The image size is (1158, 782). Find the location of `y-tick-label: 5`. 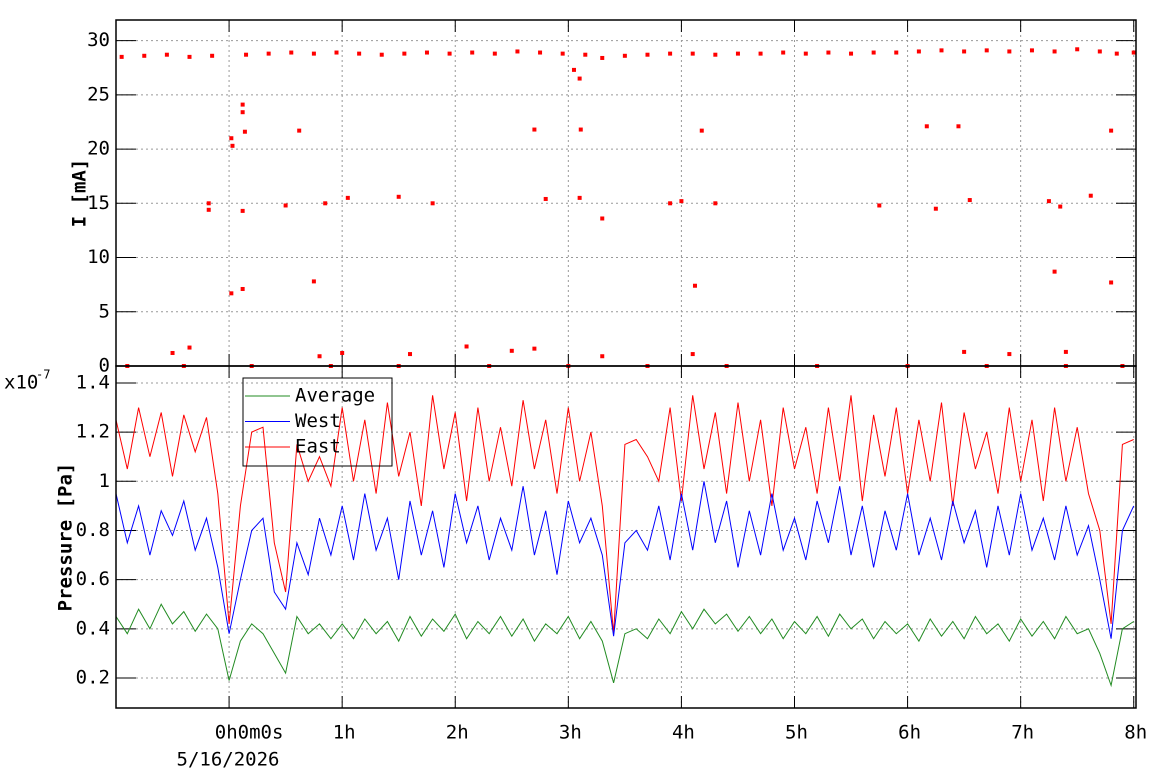

y-tick-label: 5 is located at coordinates (104, 311).